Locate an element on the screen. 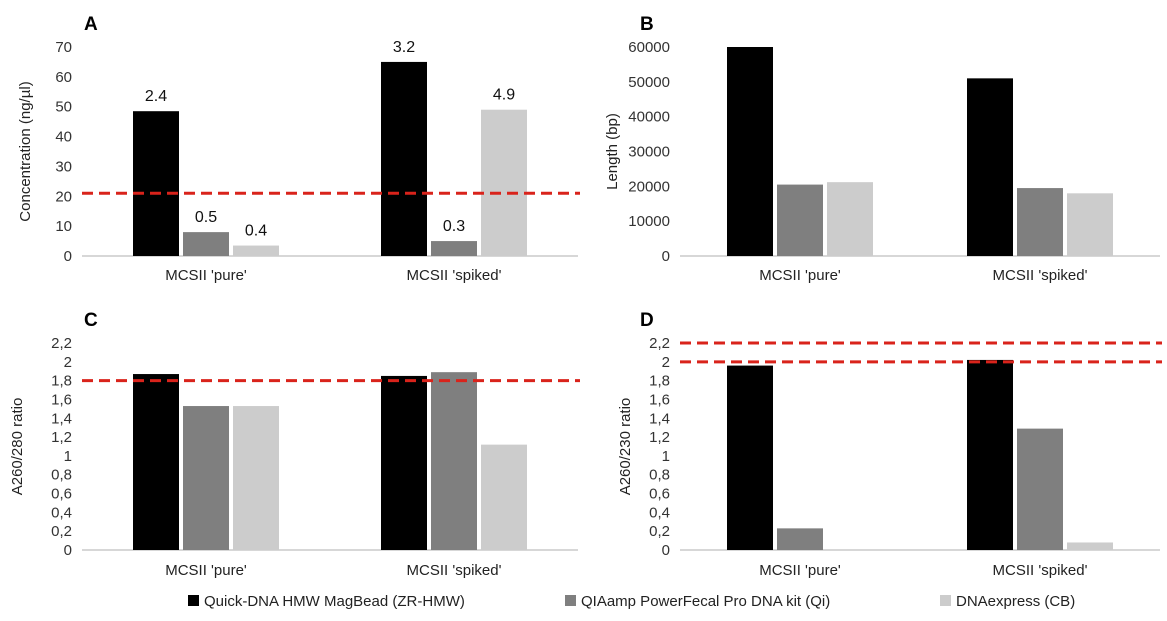 This screenshot has width=1167, height=621. data-label: 4.9 is located at coordinates (504, 95).